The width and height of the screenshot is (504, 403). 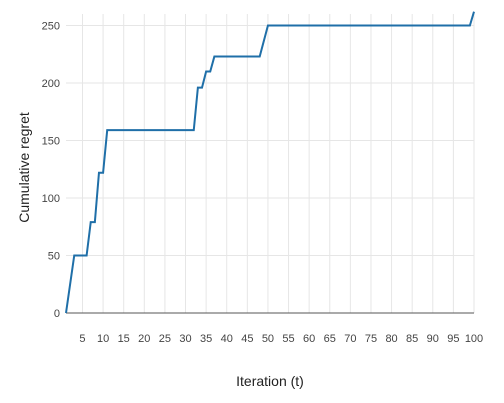 What do you see at coordinates (391, 339) in the screenshot?
I see `x-tick-label: 80` at bounding box center [391, 339].